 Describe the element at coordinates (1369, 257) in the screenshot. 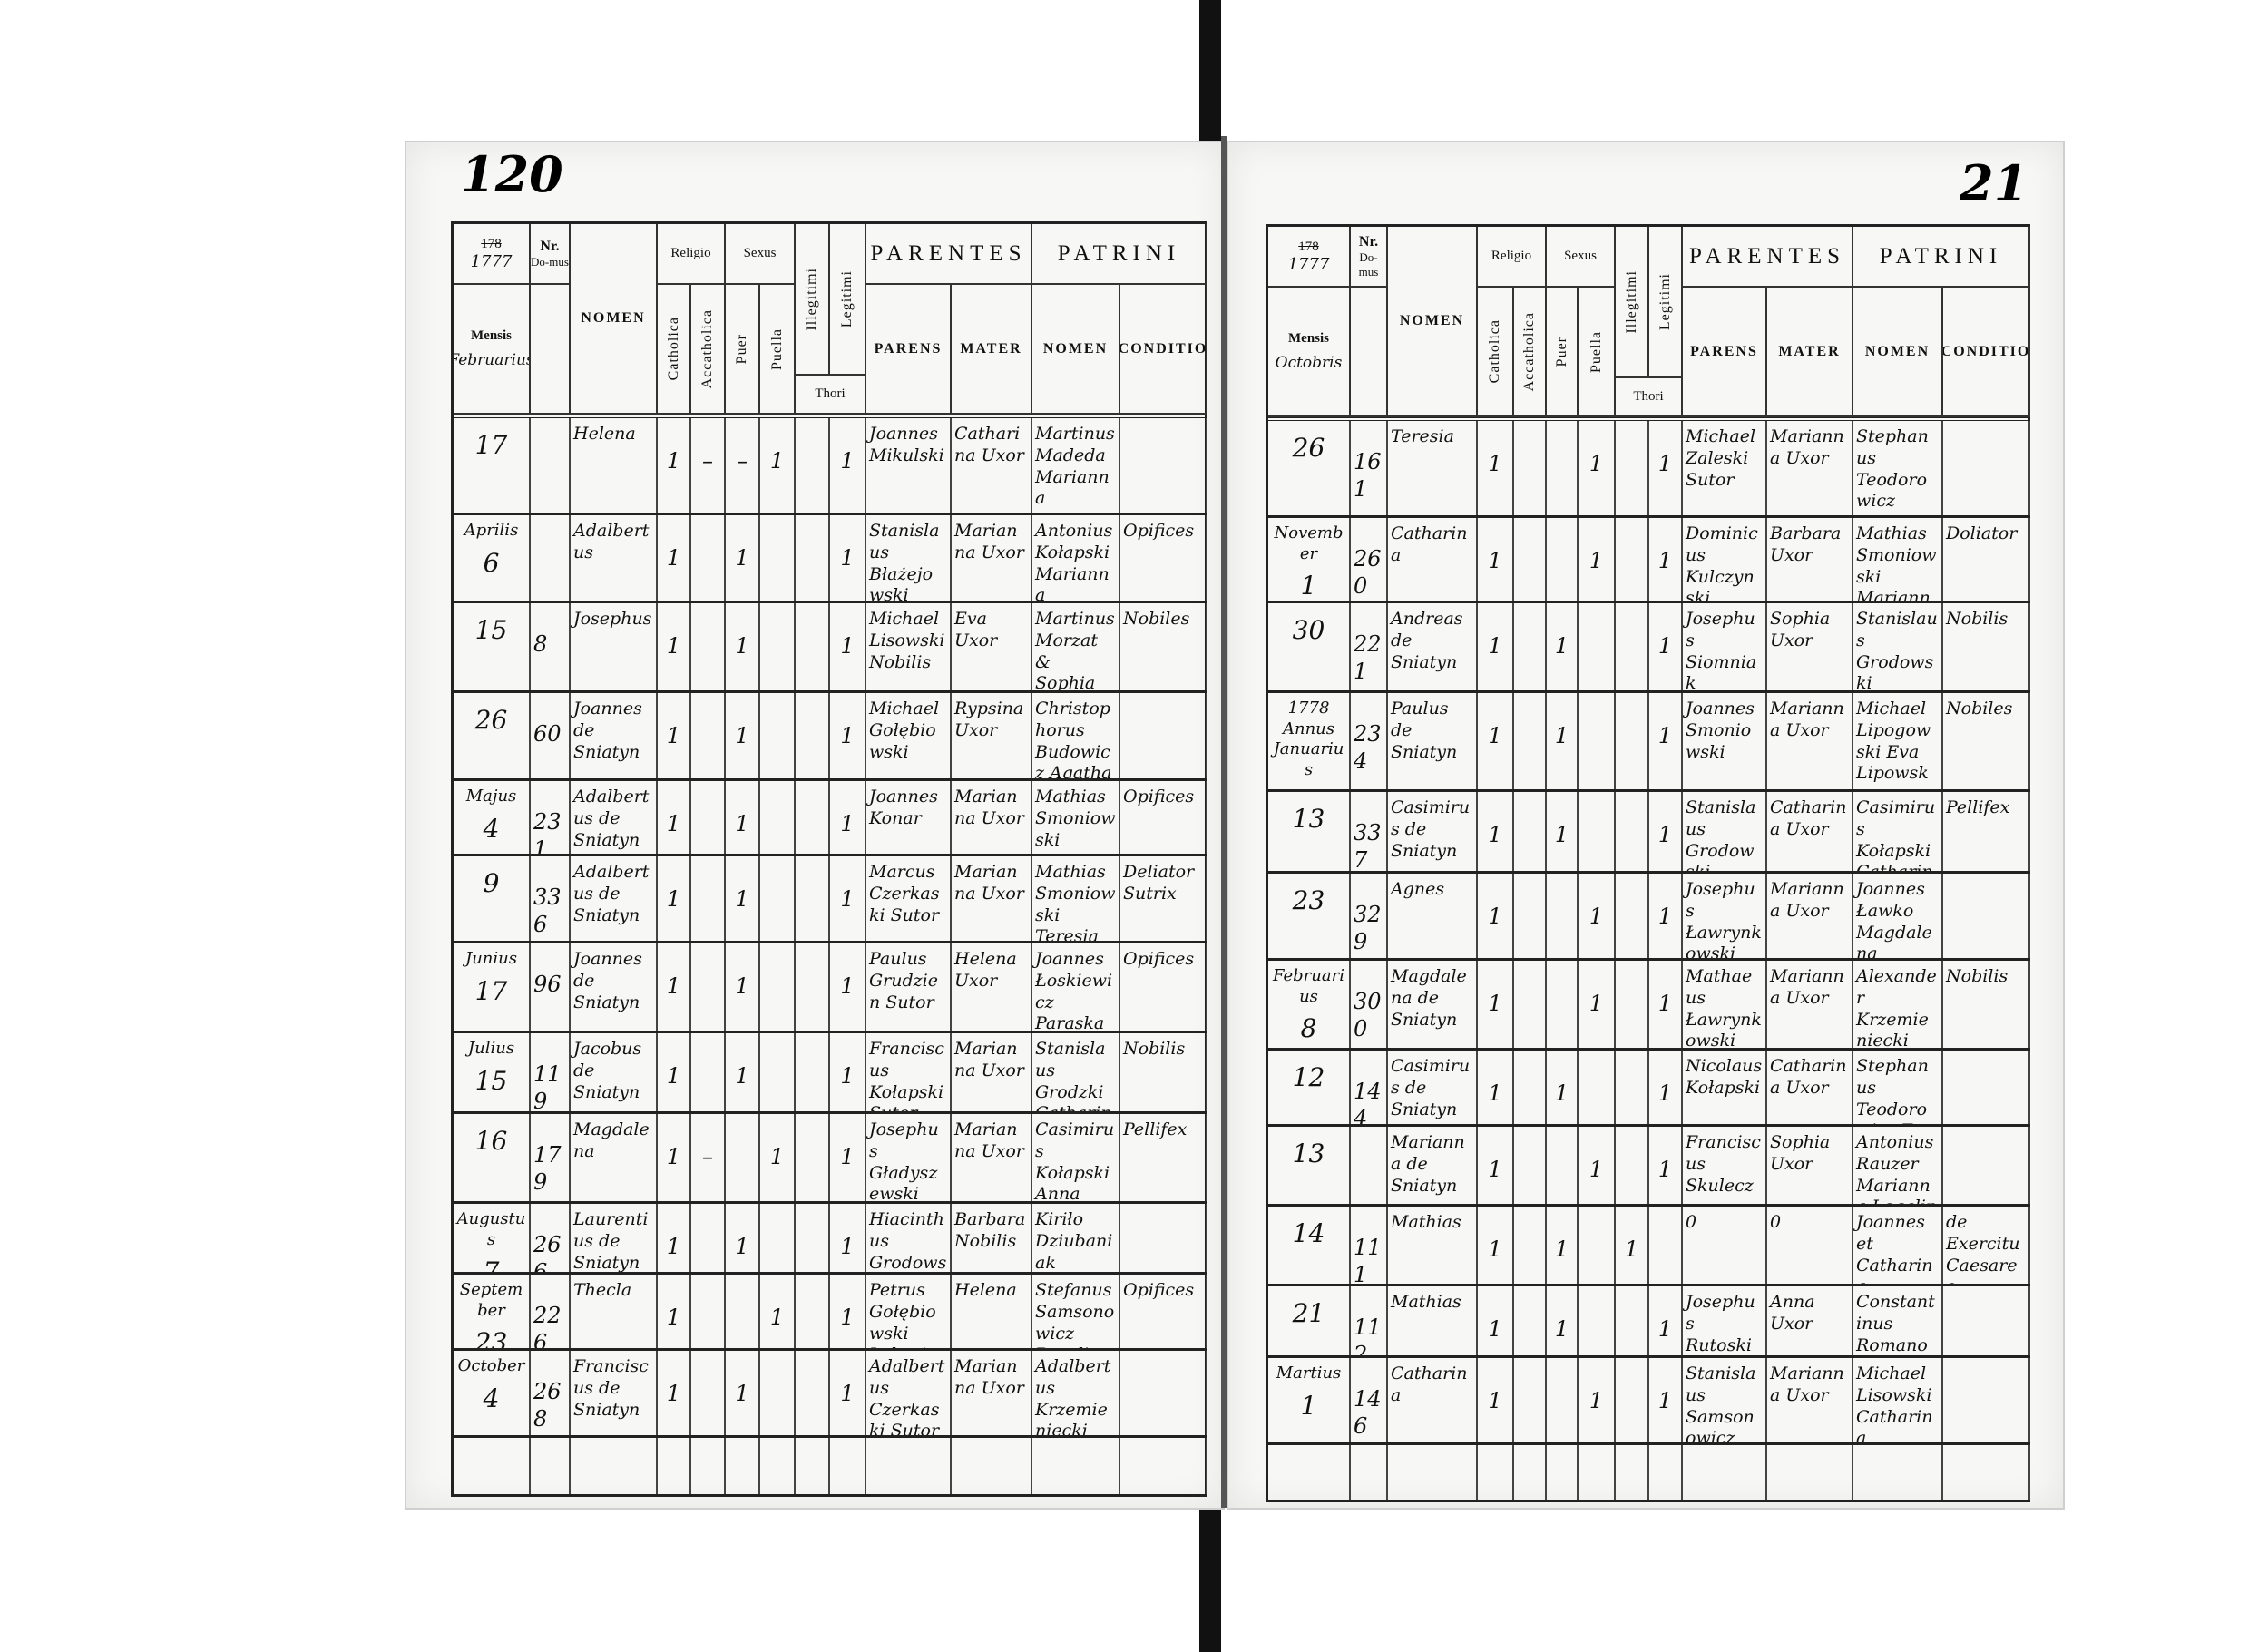

I see `house-number-header: Nr. Do-mus` at that location.